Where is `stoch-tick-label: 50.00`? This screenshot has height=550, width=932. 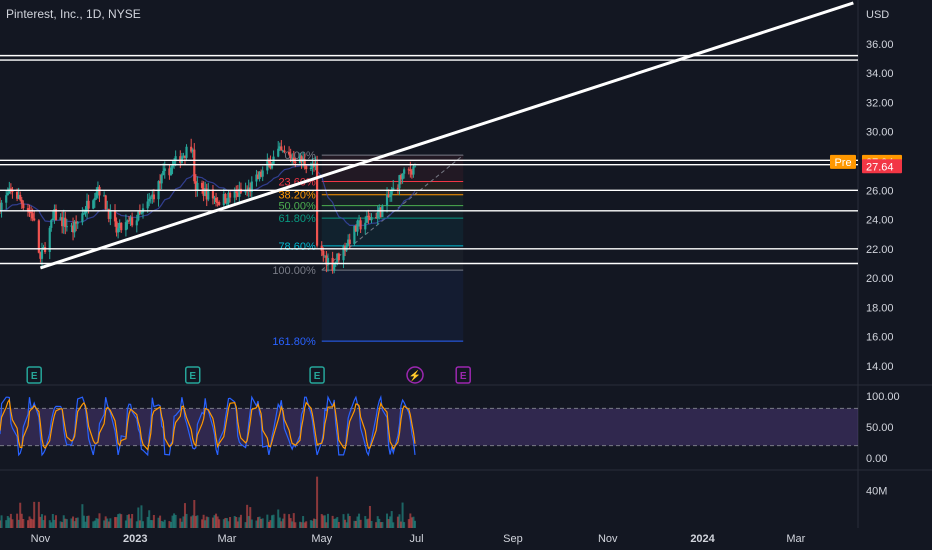
stoch-tick-label: 50.00 is located at coordinates (880, 428).